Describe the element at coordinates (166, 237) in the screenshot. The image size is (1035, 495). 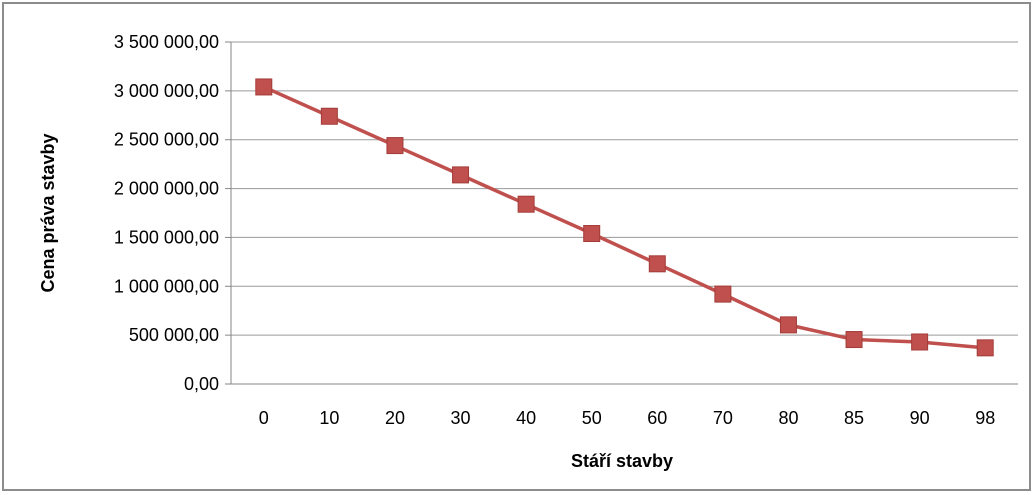
I see `y-tick-label: 1 500 000,00` at that location.